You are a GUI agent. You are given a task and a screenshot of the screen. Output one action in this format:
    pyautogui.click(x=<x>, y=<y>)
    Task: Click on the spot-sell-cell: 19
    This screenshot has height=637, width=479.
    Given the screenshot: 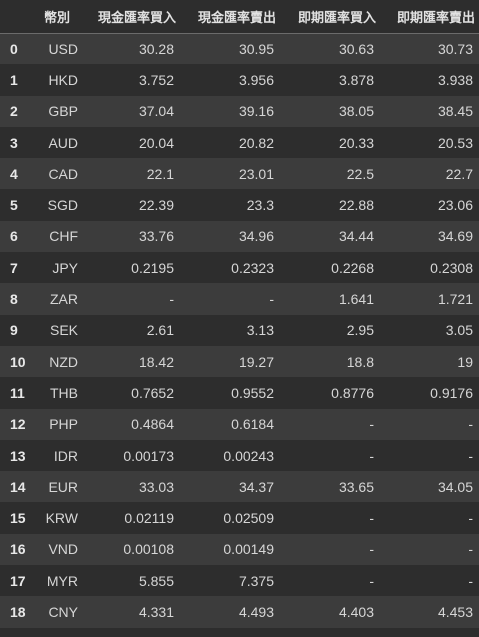 What is the action you would take?
    pyautogui.click(x=465, y=361)
    